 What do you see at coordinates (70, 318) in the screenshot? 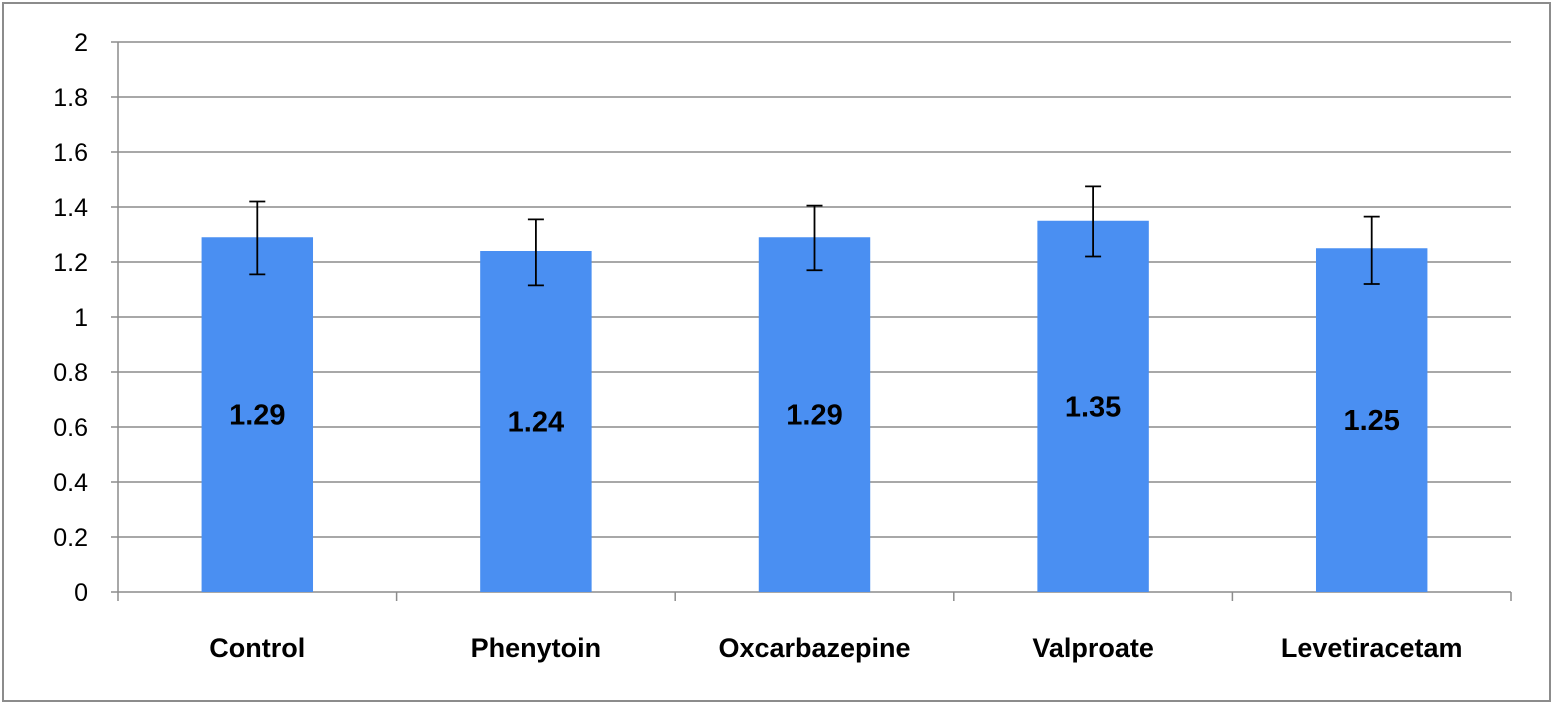
I see `y-tick-labels: 0 0.2 0.4 0.6 0.8 1 1.2 1.4 1.6 1.8 2` at bounding box center [70, 318].